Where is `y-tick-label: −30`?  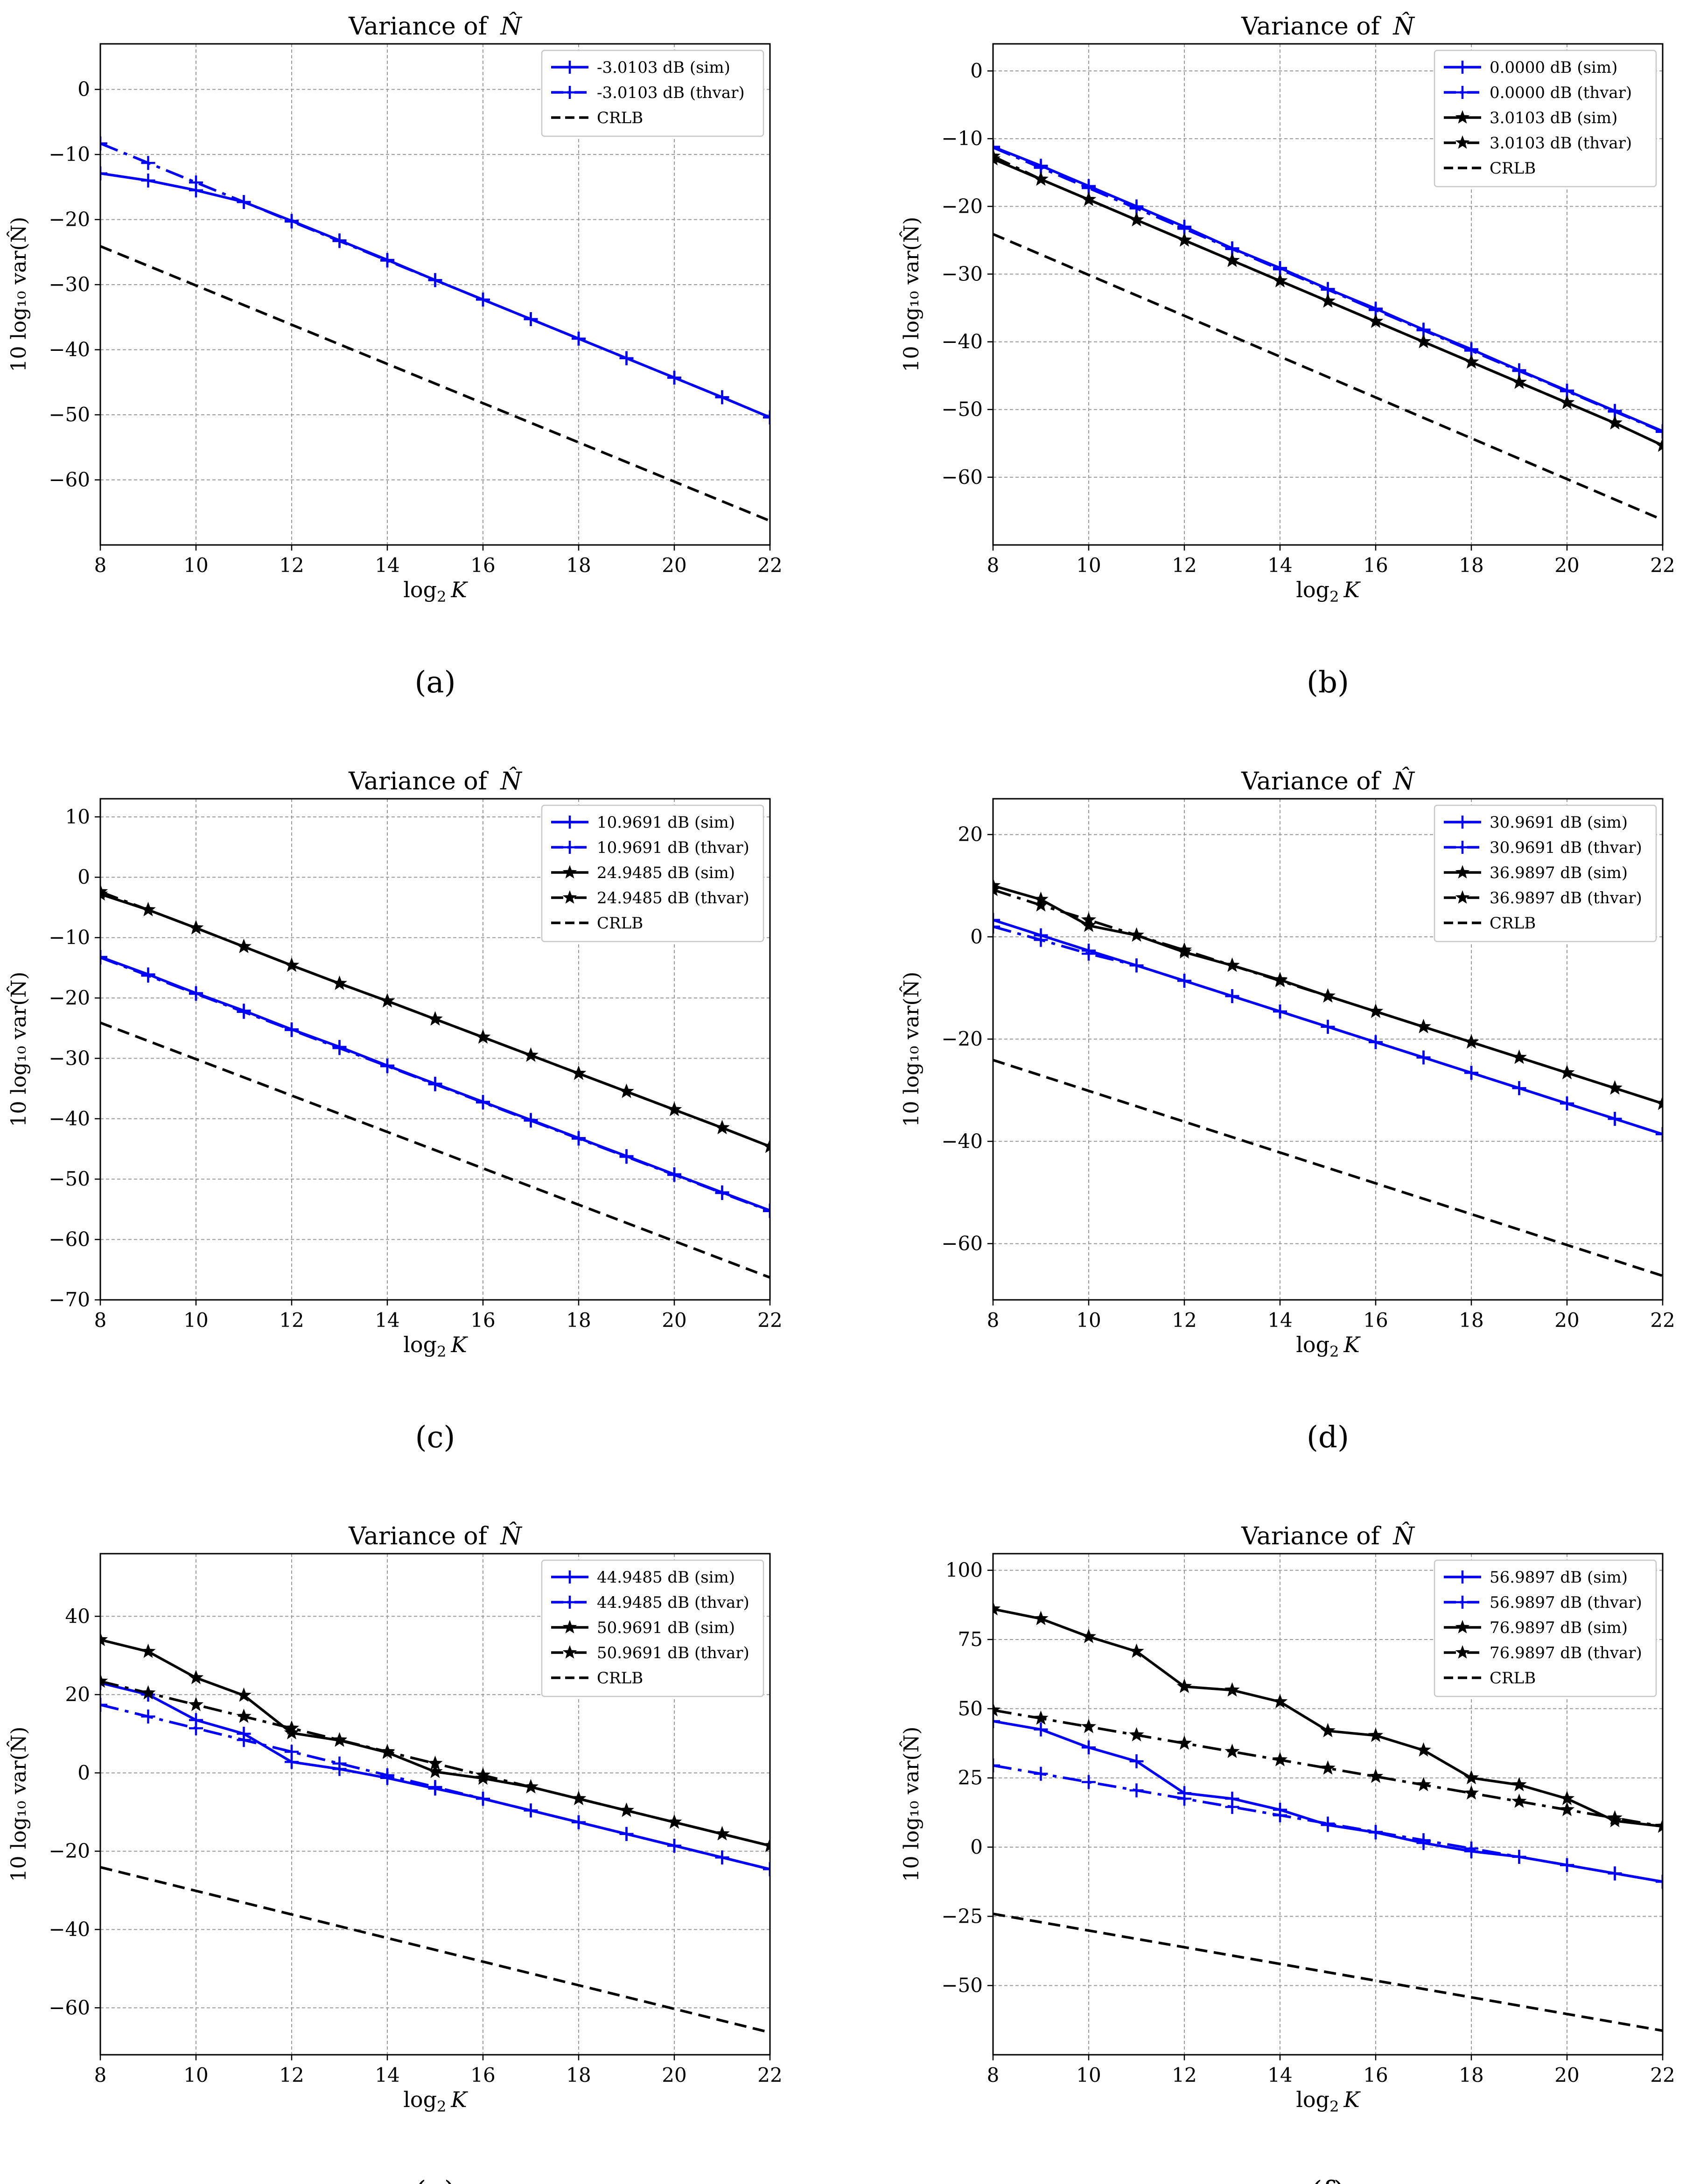 y-tick-label: −30 is located at coordinates (69, 284).